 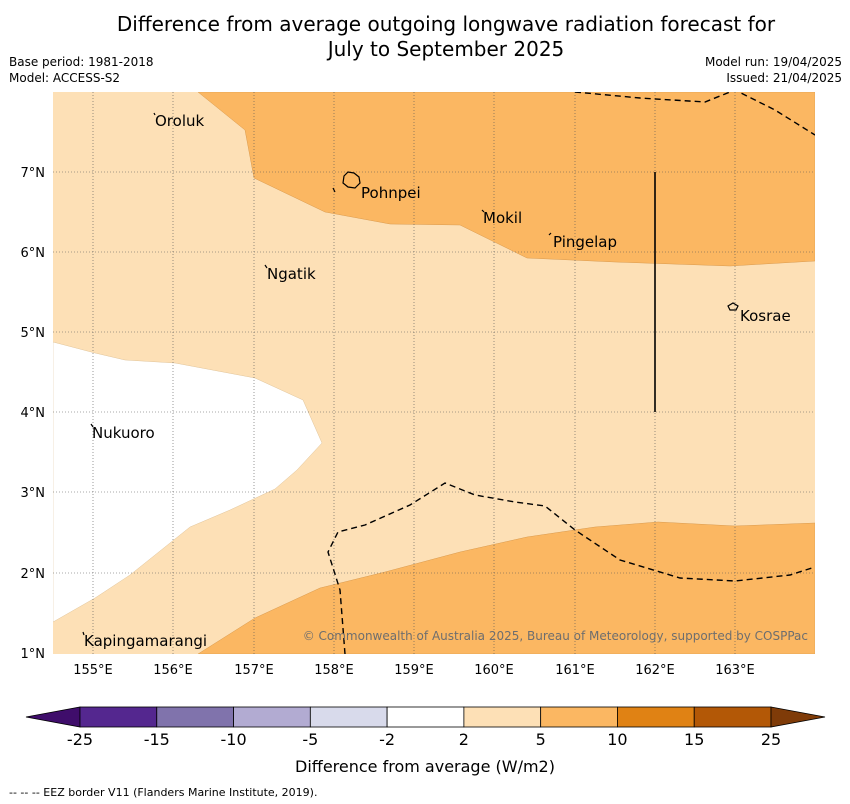 I want to click on lon-label-157: 157°E, so click(x=254, y=670).